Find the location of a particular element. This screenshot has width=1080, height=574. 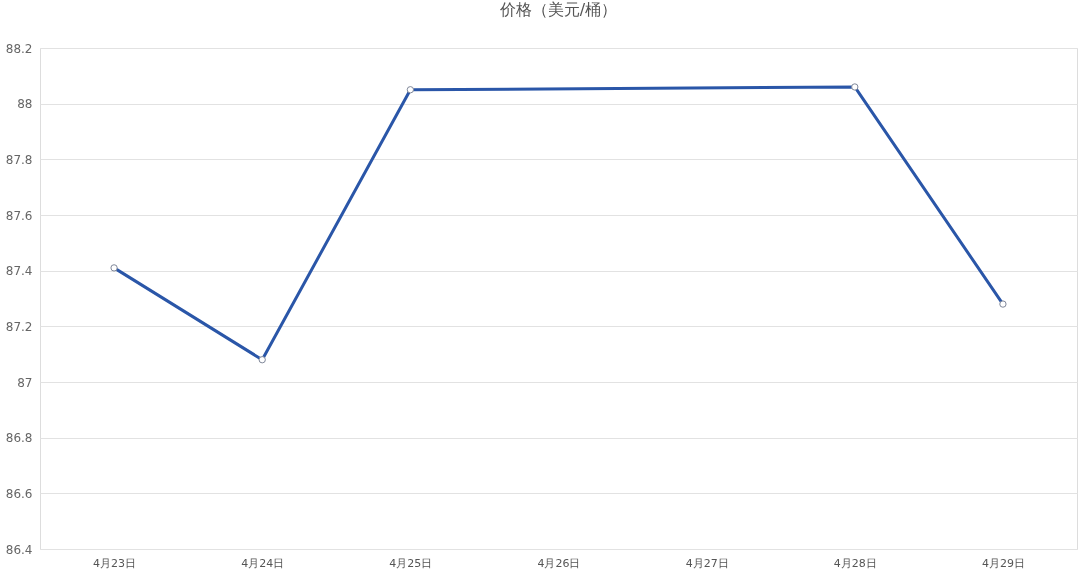

x-tick-label: 4月24日 is located at coordinates (263, 563).